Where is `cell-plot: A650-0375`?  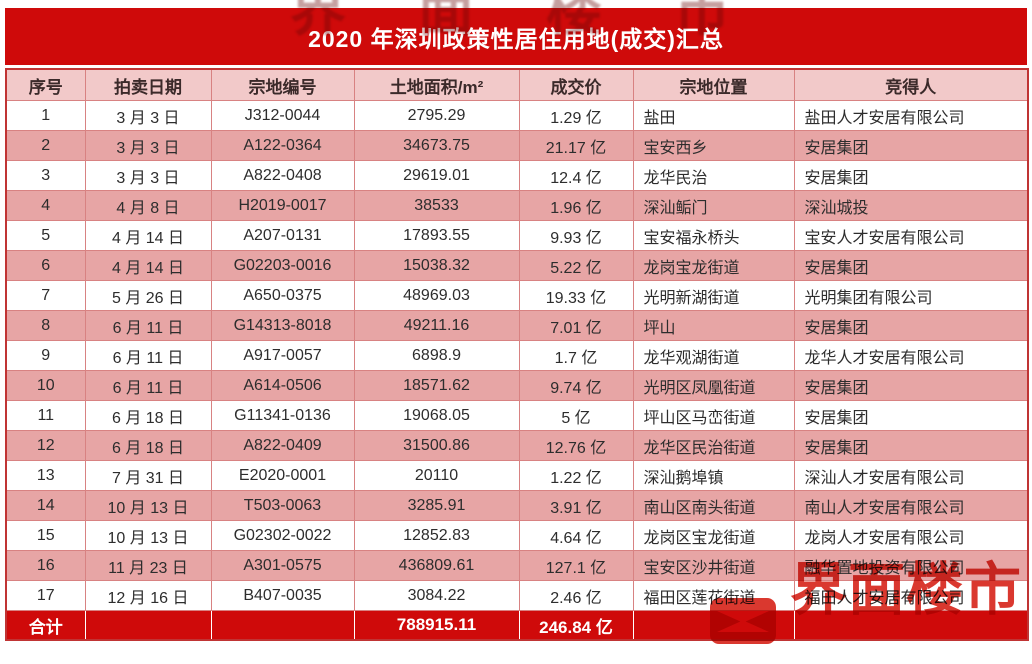
cell-plot: A650-0375 is located at coordinates (282, 295).